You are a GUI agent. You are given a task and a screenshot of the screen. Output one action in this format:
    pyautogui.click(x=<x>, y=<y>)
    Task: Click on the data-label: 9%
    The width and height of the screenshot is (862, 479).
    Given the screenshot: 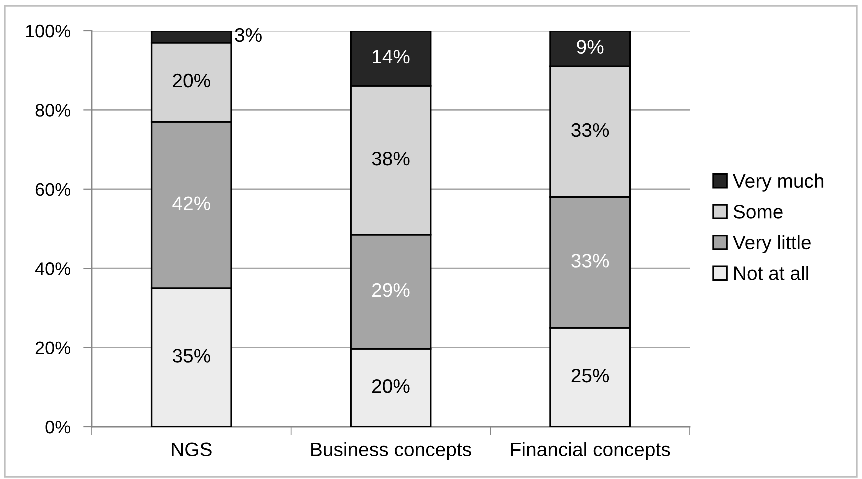 What is the action you would take?
    pyautogui.click(x=590, y=47)
    